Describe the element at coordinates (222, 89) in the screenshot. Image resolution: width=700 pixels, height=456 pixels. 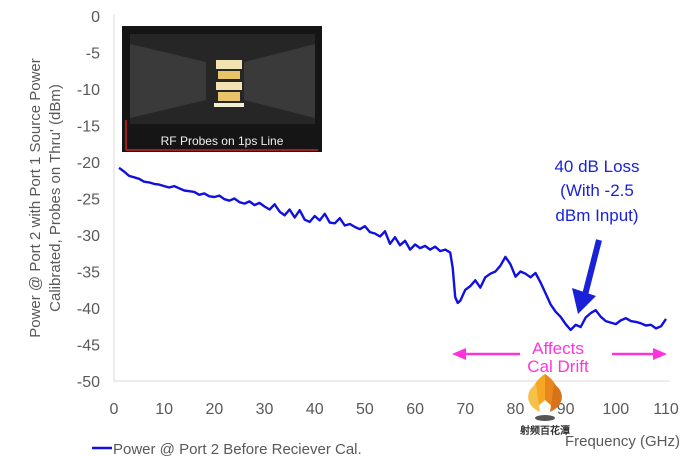
I see `inset-photo: RF Probes on 1ps Line` at that location.